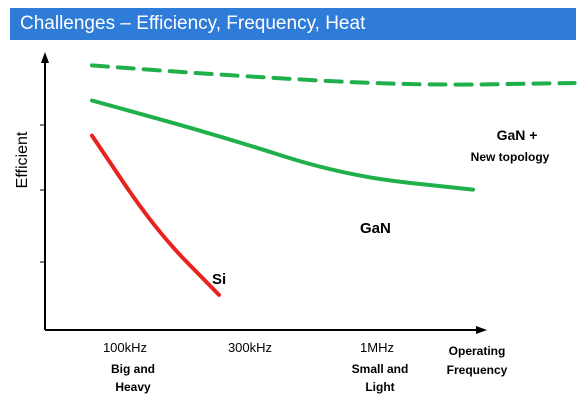 This screenshot has height=406, width=582. Describe the element at coordinates (133, 387) in the screenshot. I see `note-heavy: Heavy` at that location.